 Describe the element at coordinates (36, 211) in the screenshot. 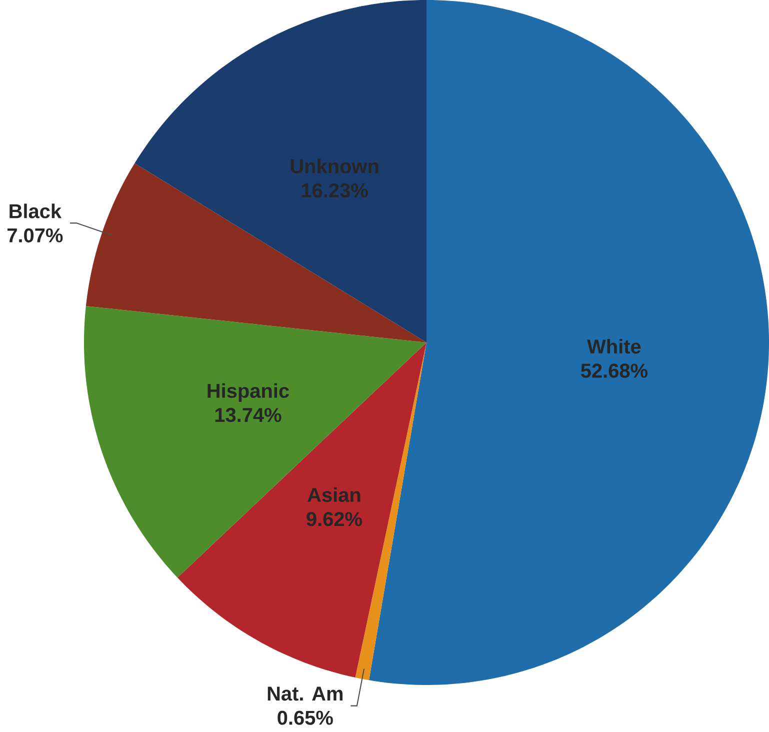

I see `slice-label: Black` at that location.